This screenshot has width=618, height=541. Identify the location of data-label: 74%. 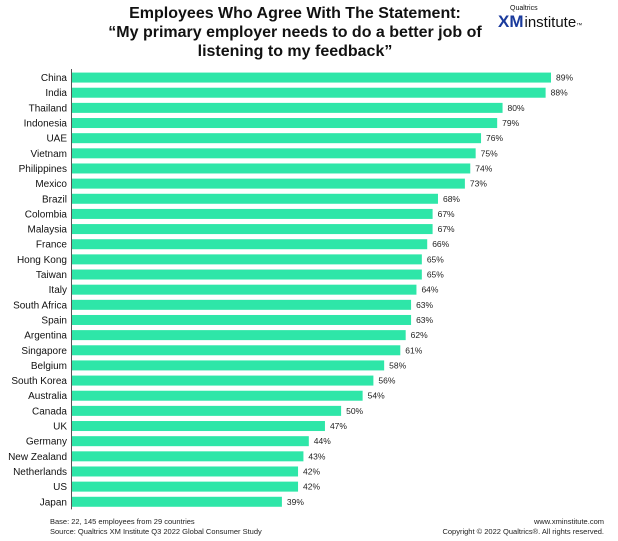
(483, 168).